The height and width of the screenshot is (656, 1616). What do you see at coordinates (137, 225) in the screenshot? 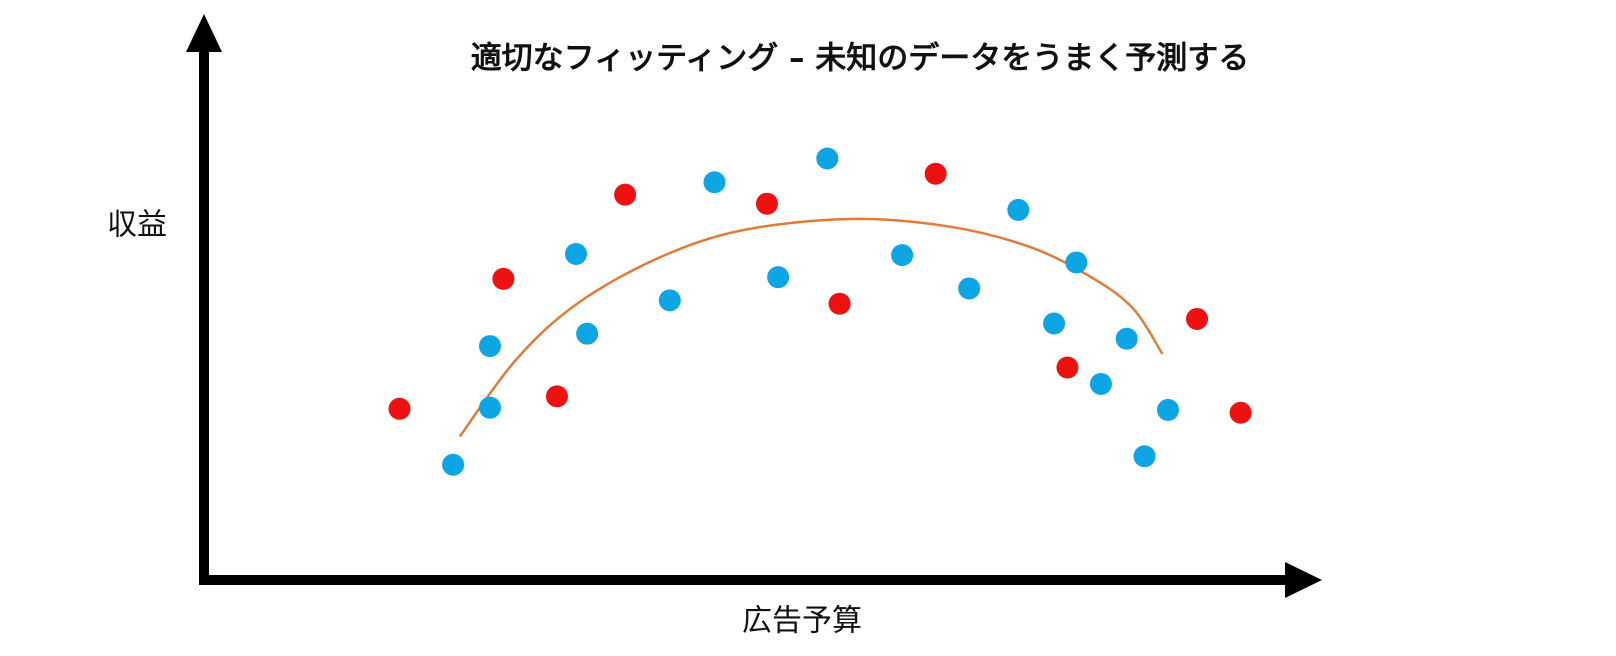
I see `y-axis-label: 収益` at bounding box center [137, 225].